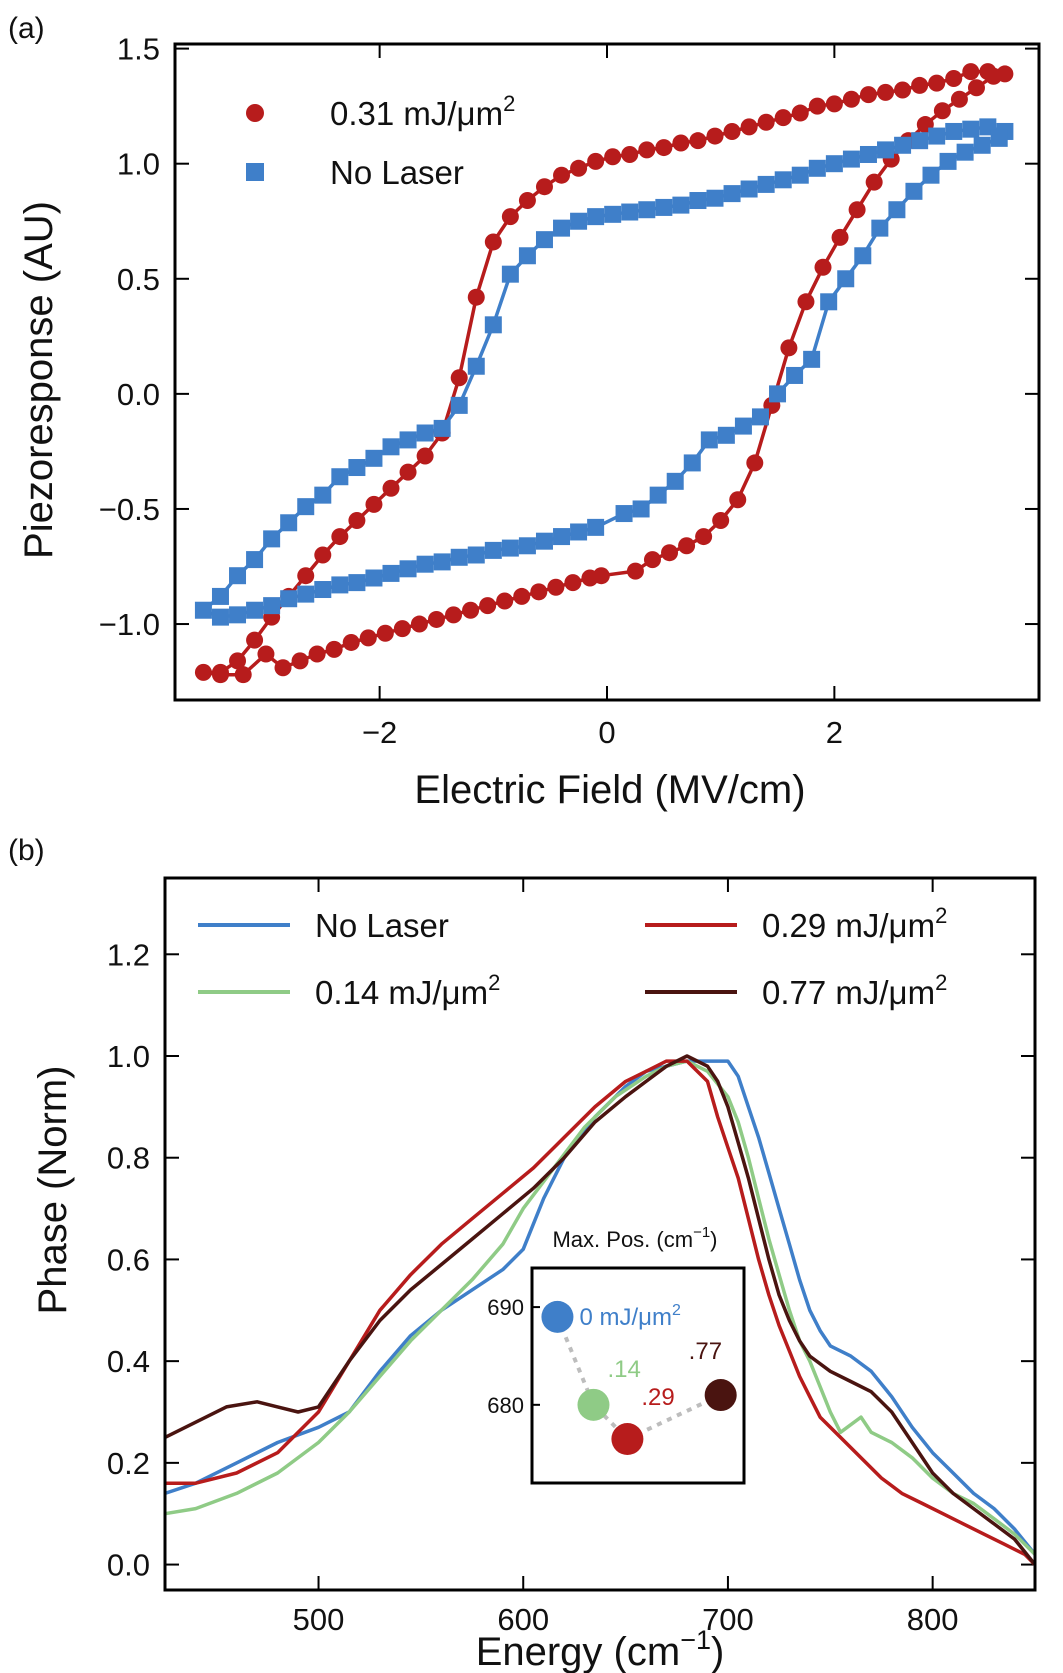  What do you see at coordinates (39, 380) in the screenshot?
I see `panel-a-ylabel: Piezoresponse (AU)` at bounding box center [39, 380].